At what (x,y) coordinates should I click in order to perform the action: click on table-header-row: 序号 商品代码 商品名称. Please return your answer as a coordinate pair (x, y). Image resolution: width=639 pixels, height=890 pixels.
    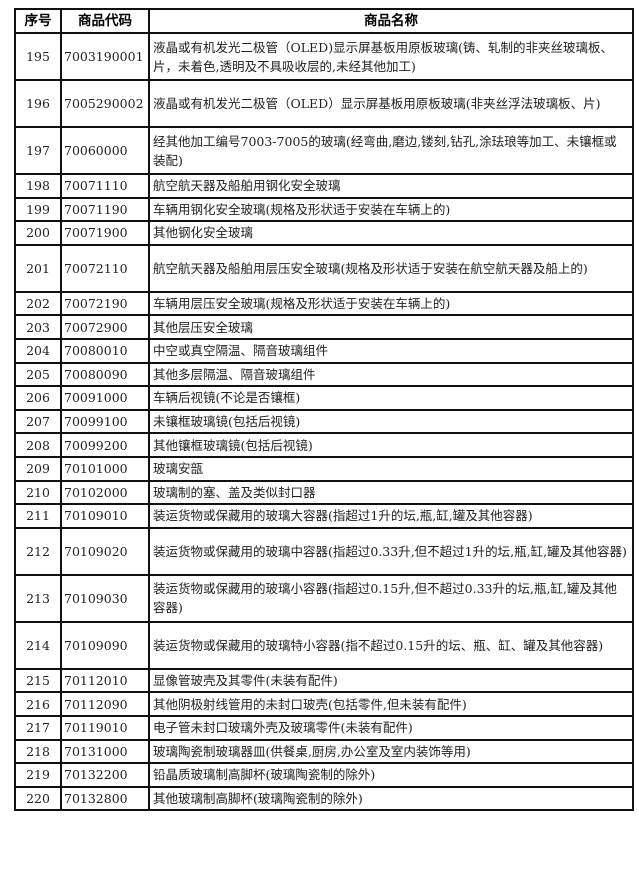
    Looking at the image, I should click on (324, 21).